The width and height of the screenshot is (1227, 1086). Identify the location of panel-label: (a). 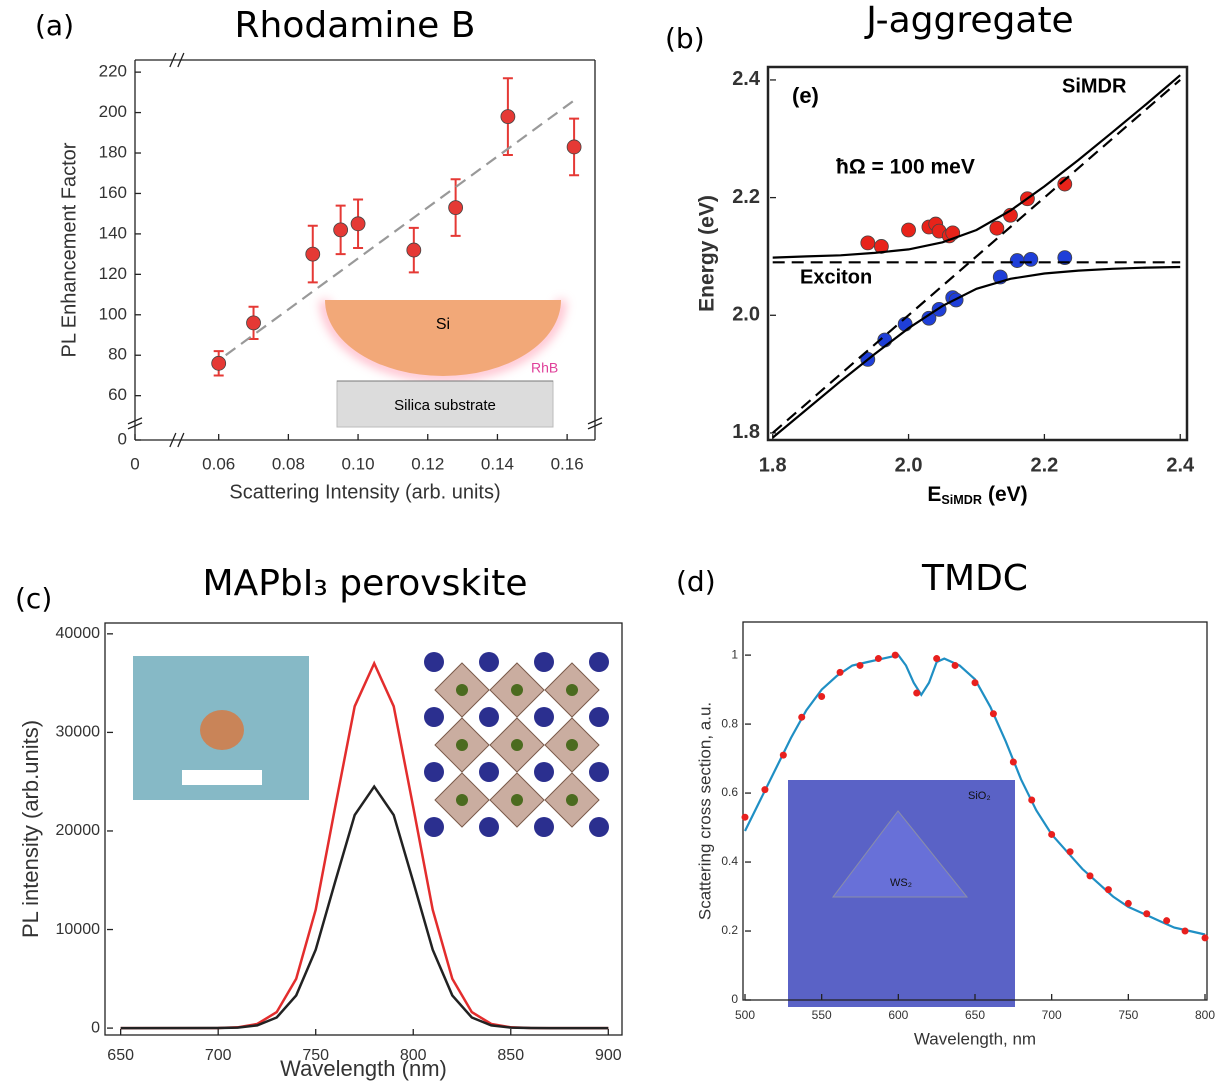
(54, 25).